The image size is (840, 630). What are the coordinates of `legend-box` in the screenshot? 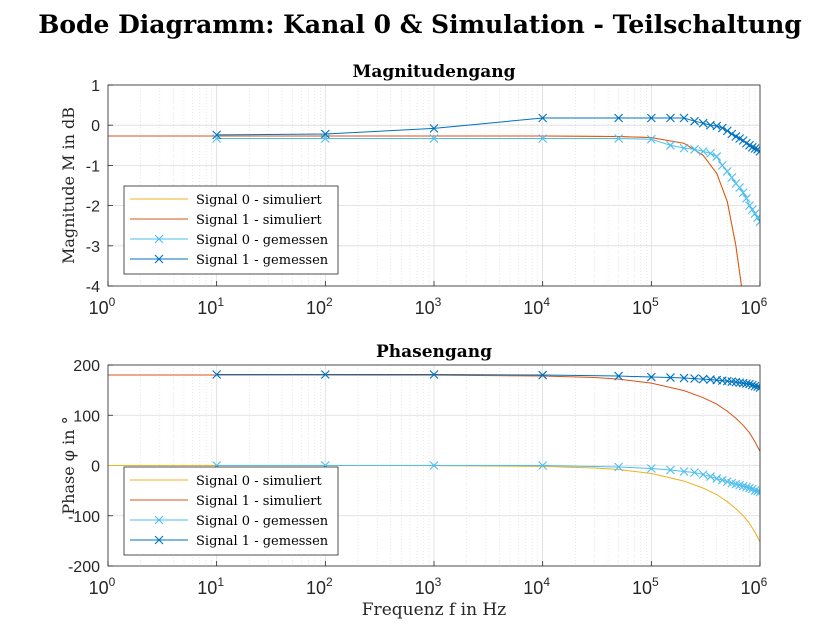 It's located at (231, 511).